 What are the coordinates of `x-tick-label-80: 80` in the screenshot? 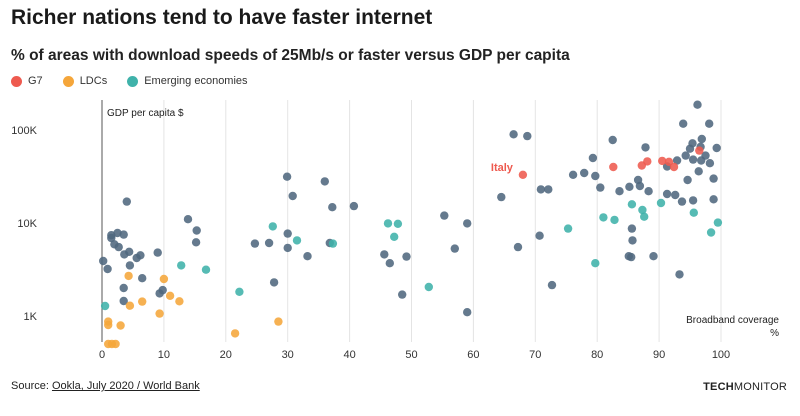 It's located at (597, 355).